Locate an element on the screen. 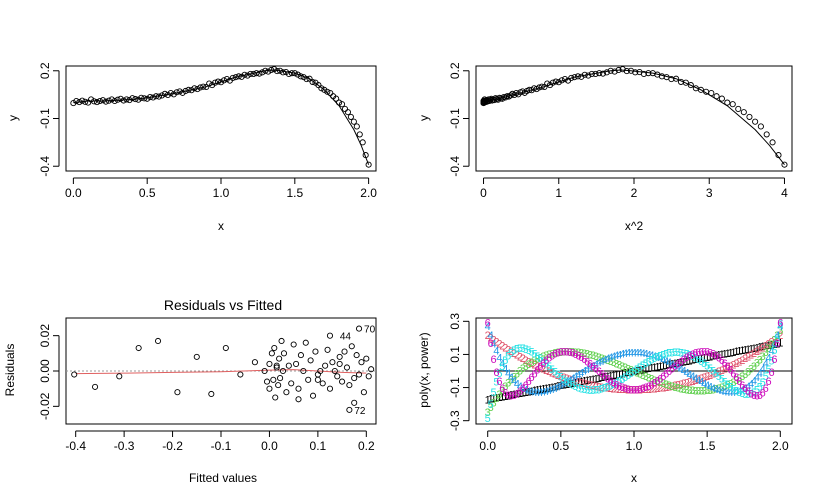 The height and width of the screenshot is (503, 826). plot-frame is located at coordinates (221, 118).